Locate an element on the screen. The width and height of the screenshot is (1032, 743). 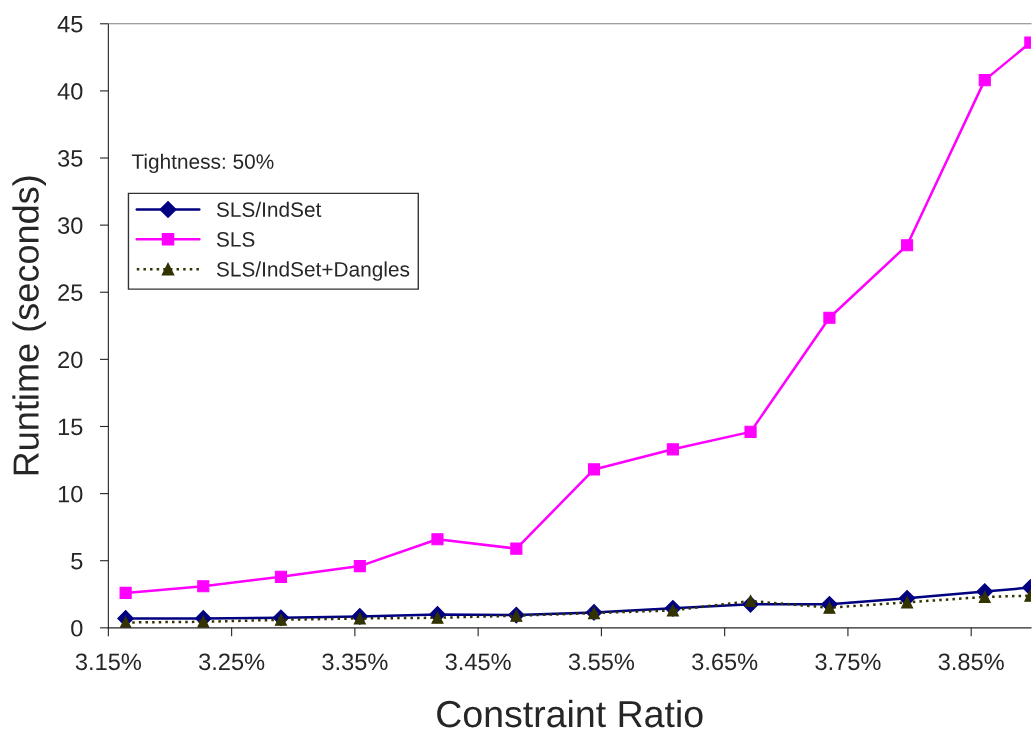
legend-label: SLS/IndSet is located at coordinates (269, 209).